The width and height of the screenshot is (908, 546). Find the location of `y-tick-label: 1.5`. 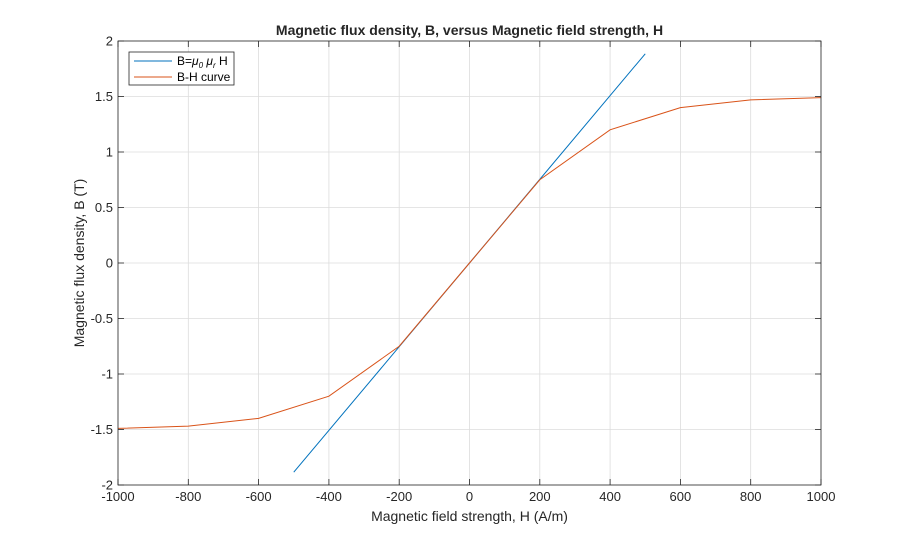

y-tick-label: 1.5 is located at coordinates (104, 96).